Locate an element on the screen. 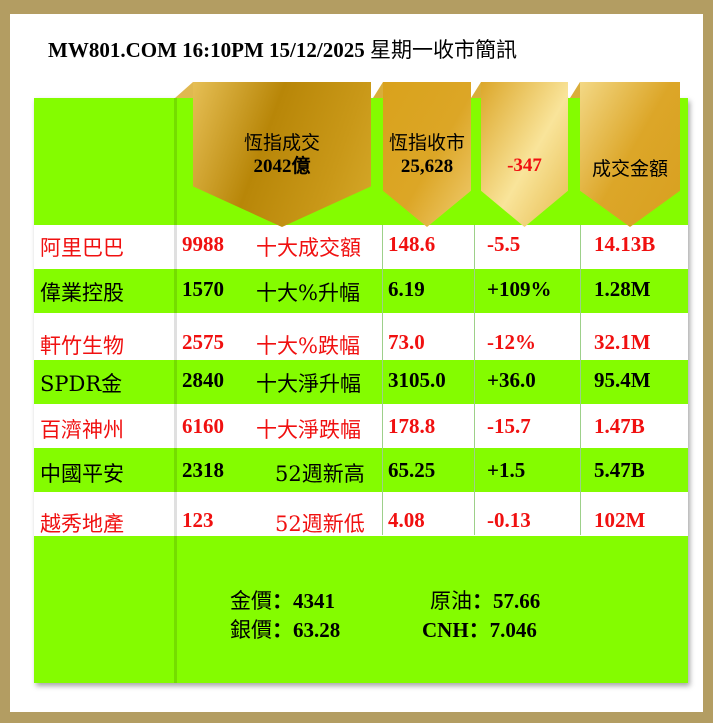 This screenshot has height=723, width=713. row-category: 十大%升幅 is located at coordinates (308, 293).